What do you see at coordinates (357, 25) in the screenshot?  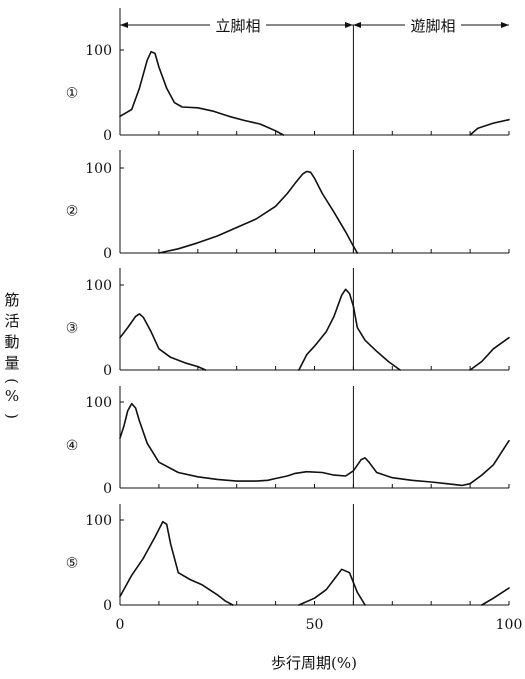 I see `arrowhead-swing-left` at bounding box center [357, 25].